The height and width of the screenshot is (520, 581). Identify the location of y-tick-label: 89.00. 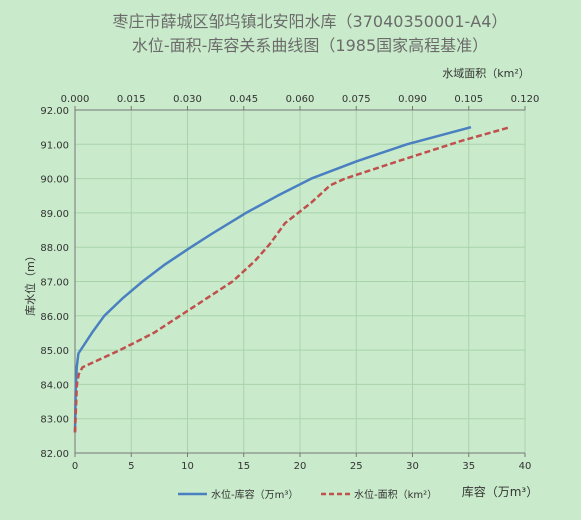
(54, 214).